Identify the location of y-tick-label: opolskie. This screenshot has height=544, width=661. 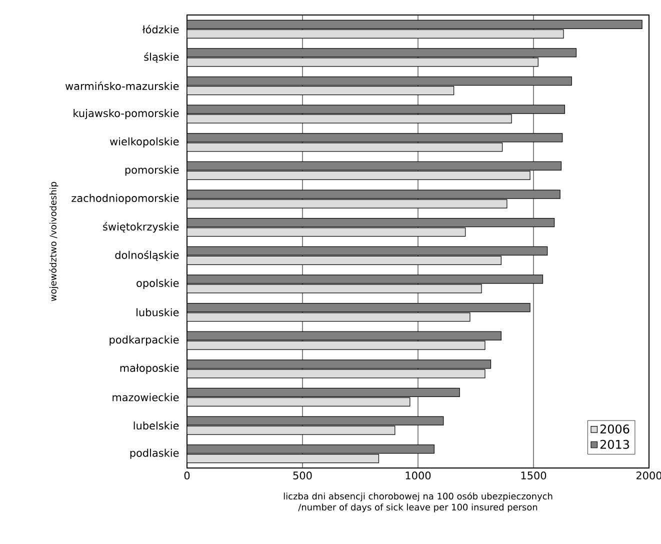
(157, 284).